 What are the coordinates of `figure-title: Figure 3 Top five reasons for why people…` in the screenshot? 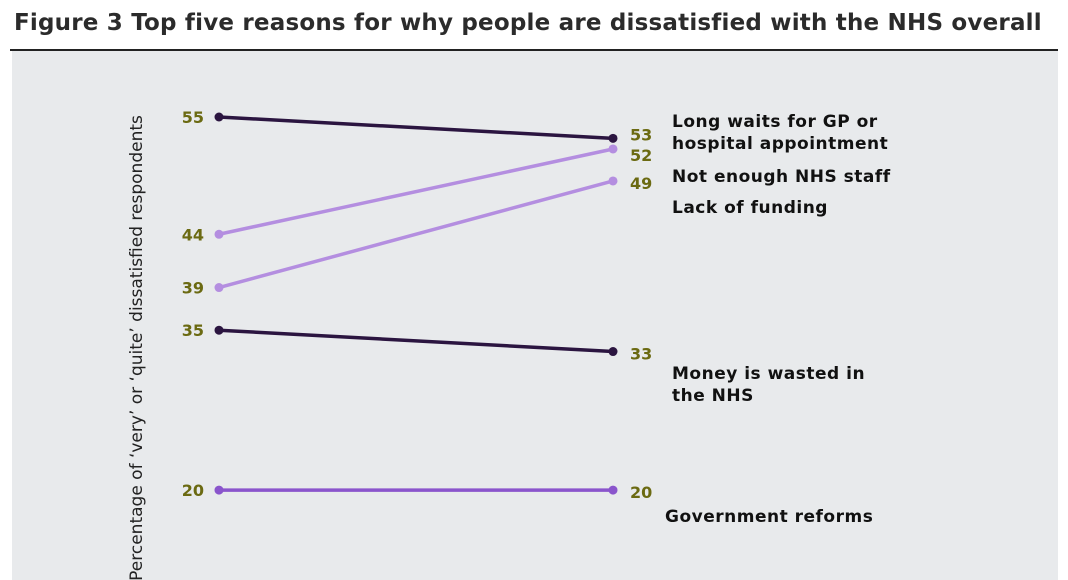 It's located at (528, 23).